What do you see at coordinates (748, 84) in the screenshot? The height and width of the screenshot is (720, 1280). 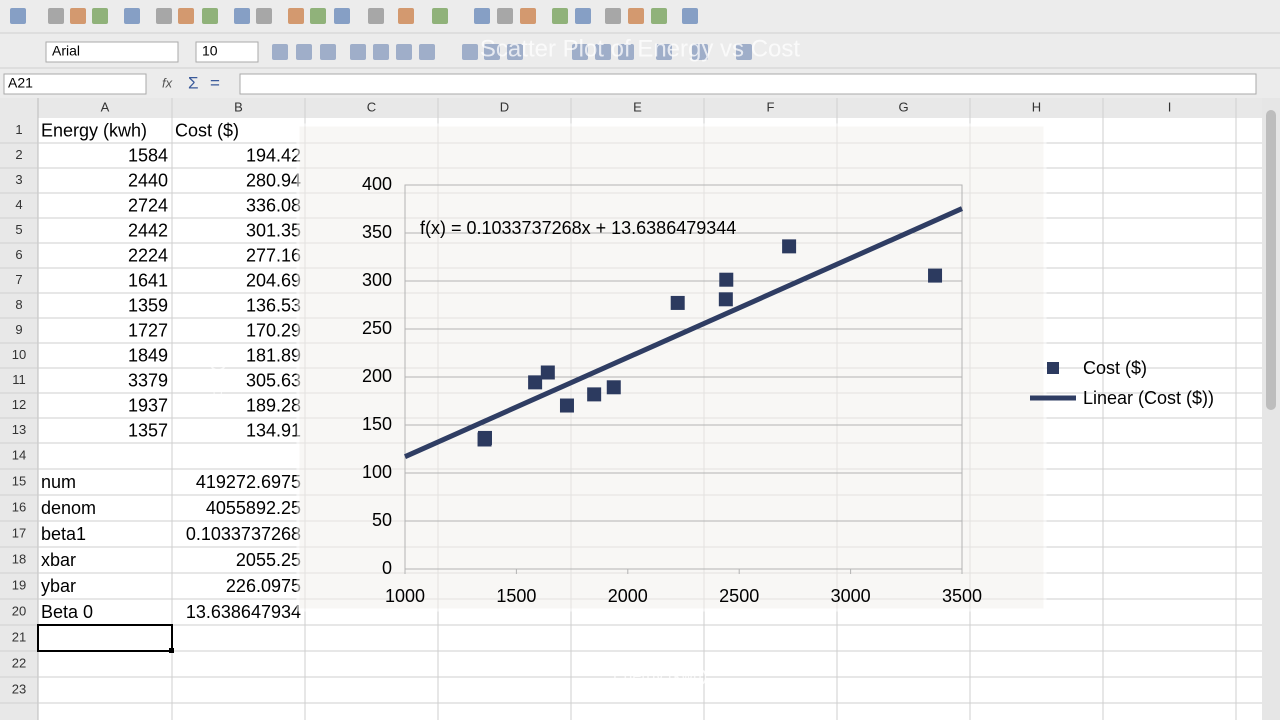 I see `formula-input` at bounding box center [748, 84].